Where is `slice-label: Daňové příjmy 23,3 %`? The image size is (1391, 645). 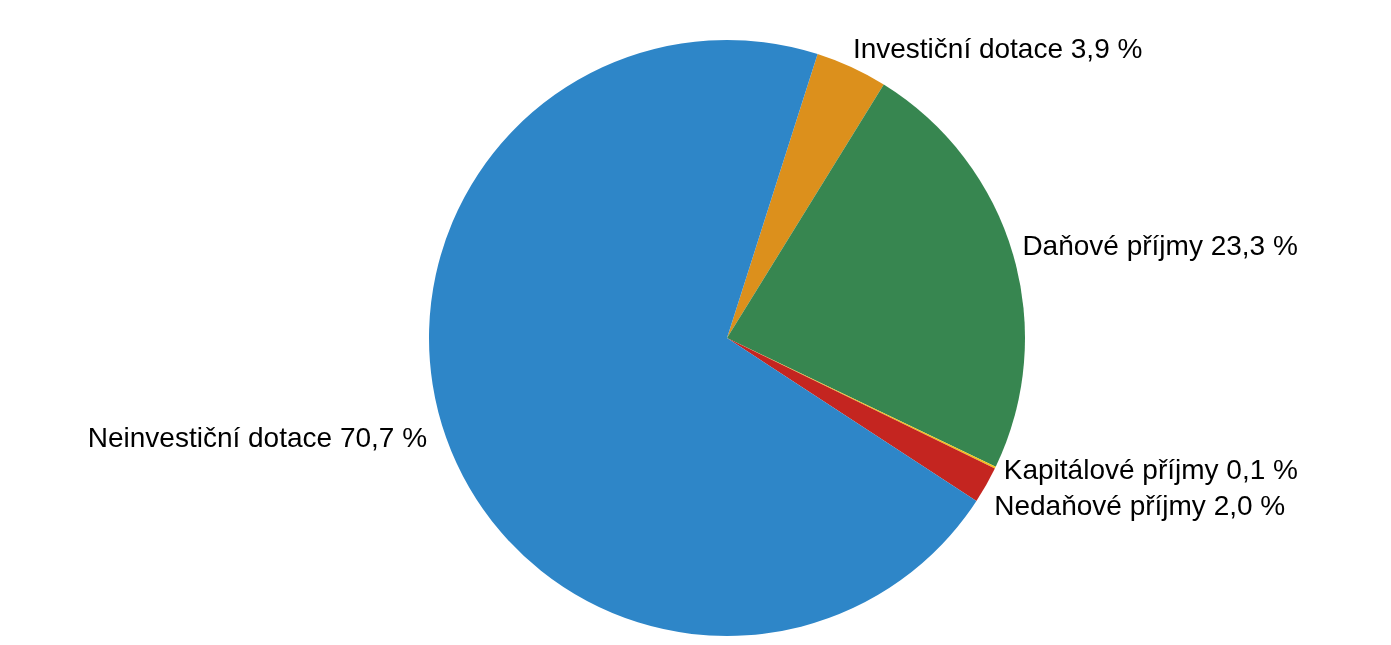 slice-label: Daňové příjmy 23,3 % is located at coordinates (1160, 245).